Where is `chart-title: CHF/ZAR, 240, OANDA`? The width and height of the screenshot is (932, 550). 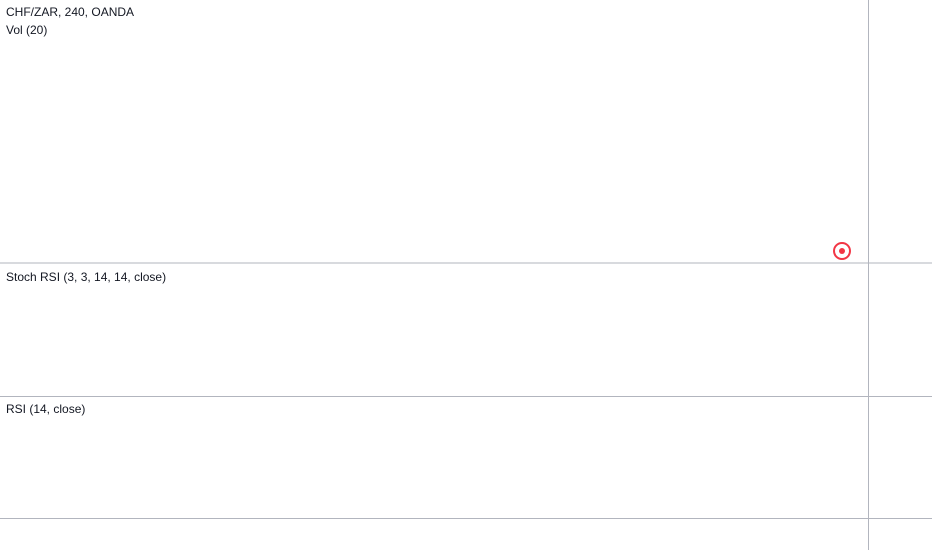
chart-title: CHF/ZAR, 240, OANDA is located at coordinates (70, 12).